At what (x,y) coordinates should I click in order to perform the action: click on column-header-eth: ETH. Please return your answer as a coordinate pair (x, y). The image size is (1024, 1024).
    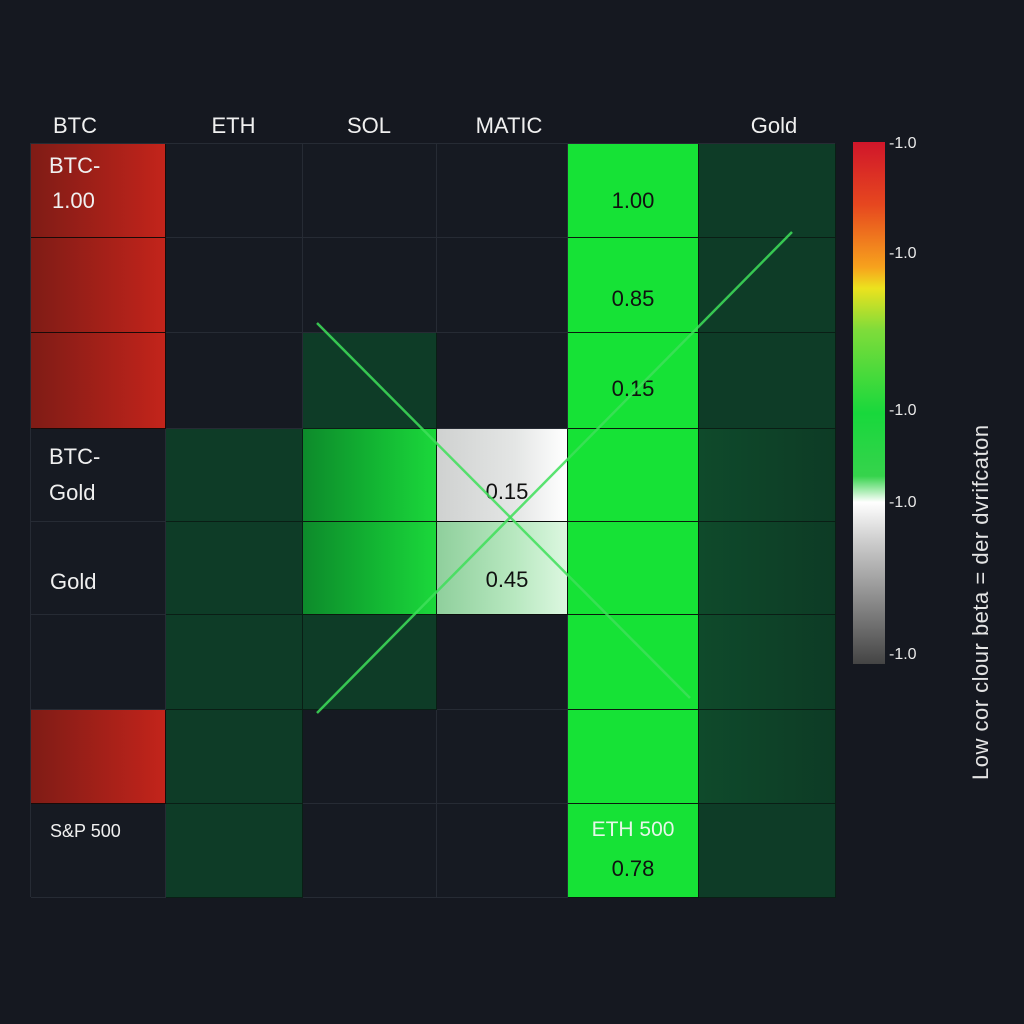
    Looking at the image, I should click on (233, 125).